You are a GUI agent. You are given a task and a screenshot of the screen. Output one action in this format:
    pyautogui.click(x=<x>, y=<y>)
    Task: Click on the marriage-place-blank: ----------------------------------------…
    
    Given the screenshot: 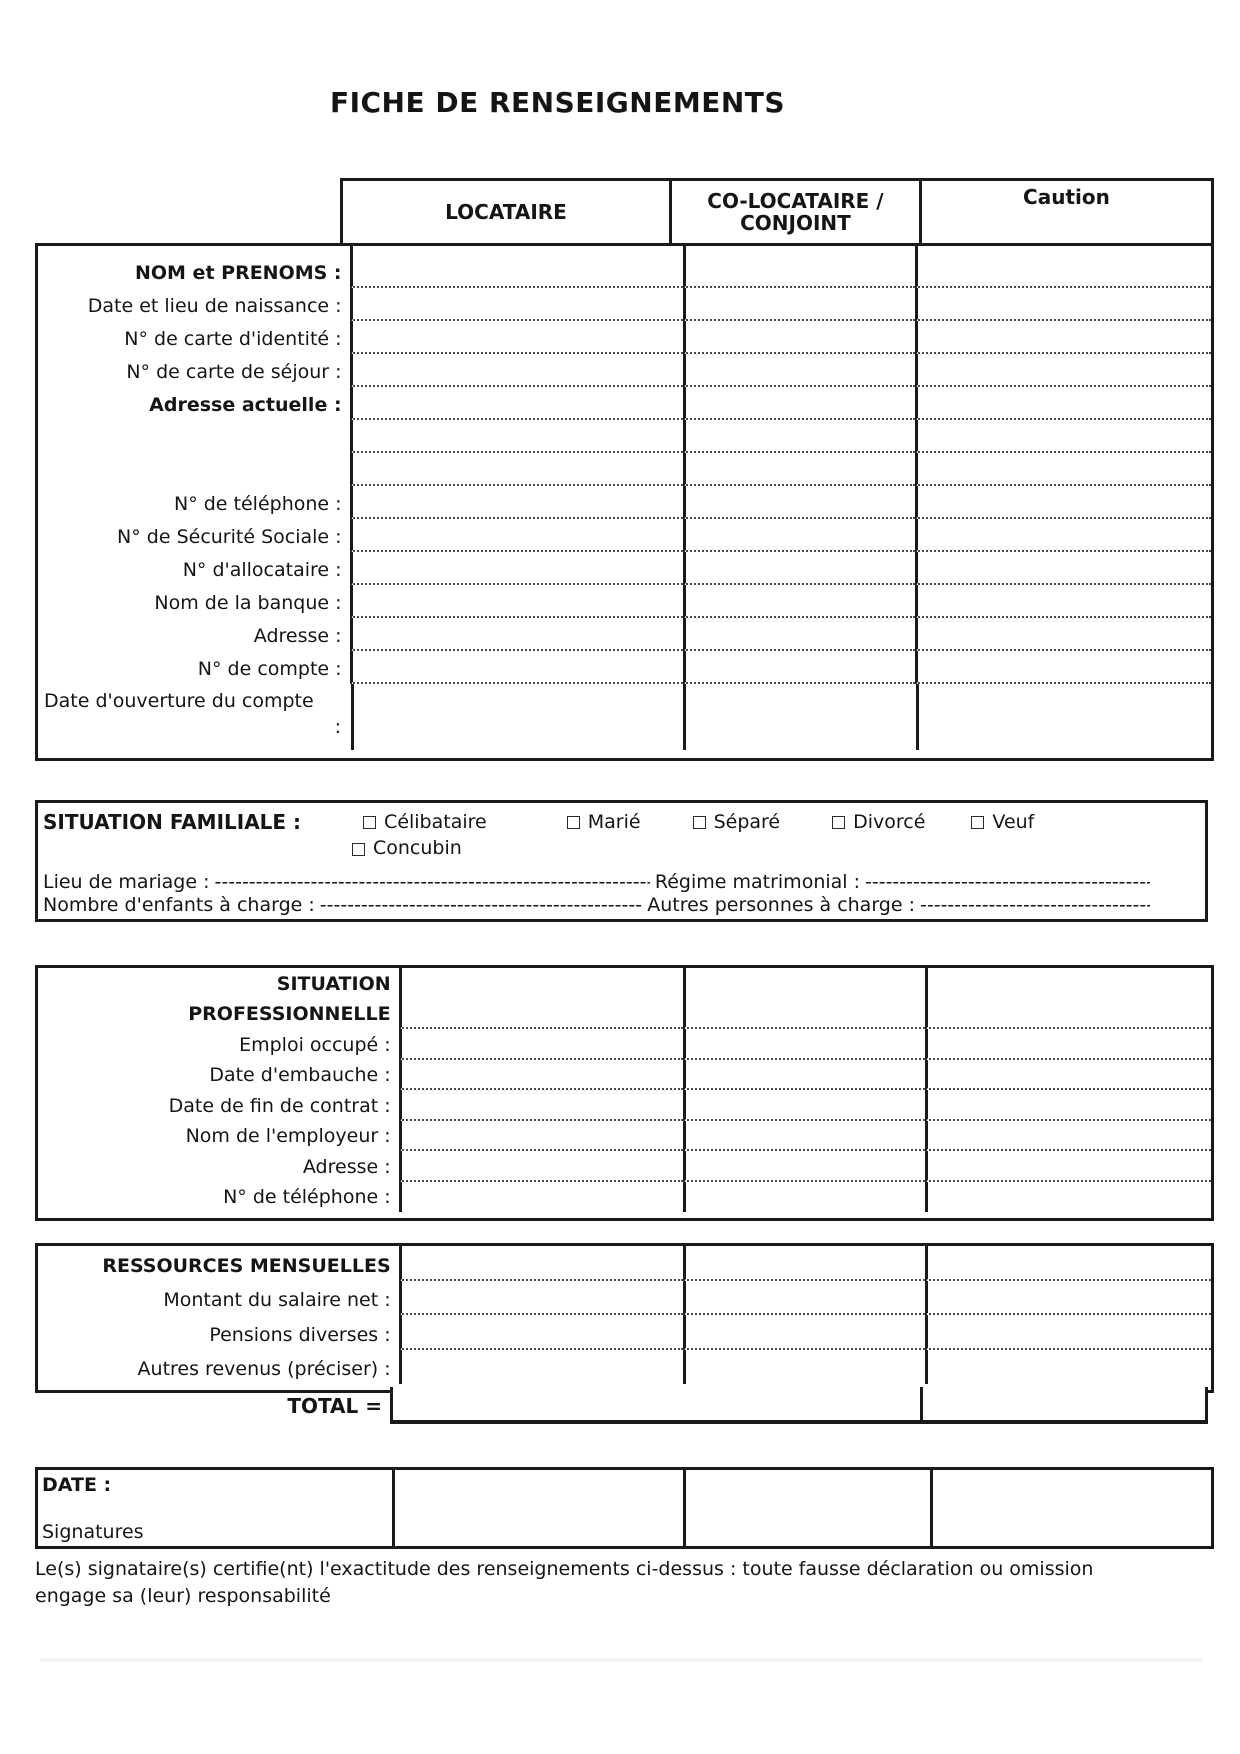 What is the action you would take?
    pyautogui.click(x=432, y=881)
    